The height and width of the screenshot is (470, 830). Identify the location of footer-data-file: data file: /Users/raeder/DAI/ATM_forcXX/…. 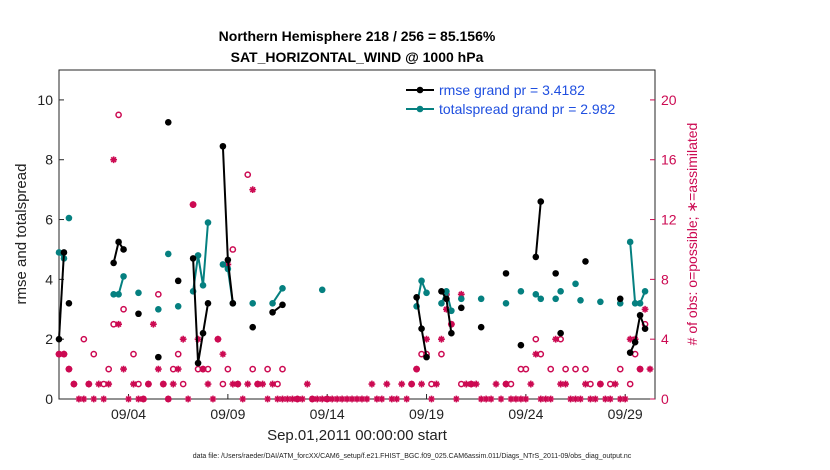
(412, 456).